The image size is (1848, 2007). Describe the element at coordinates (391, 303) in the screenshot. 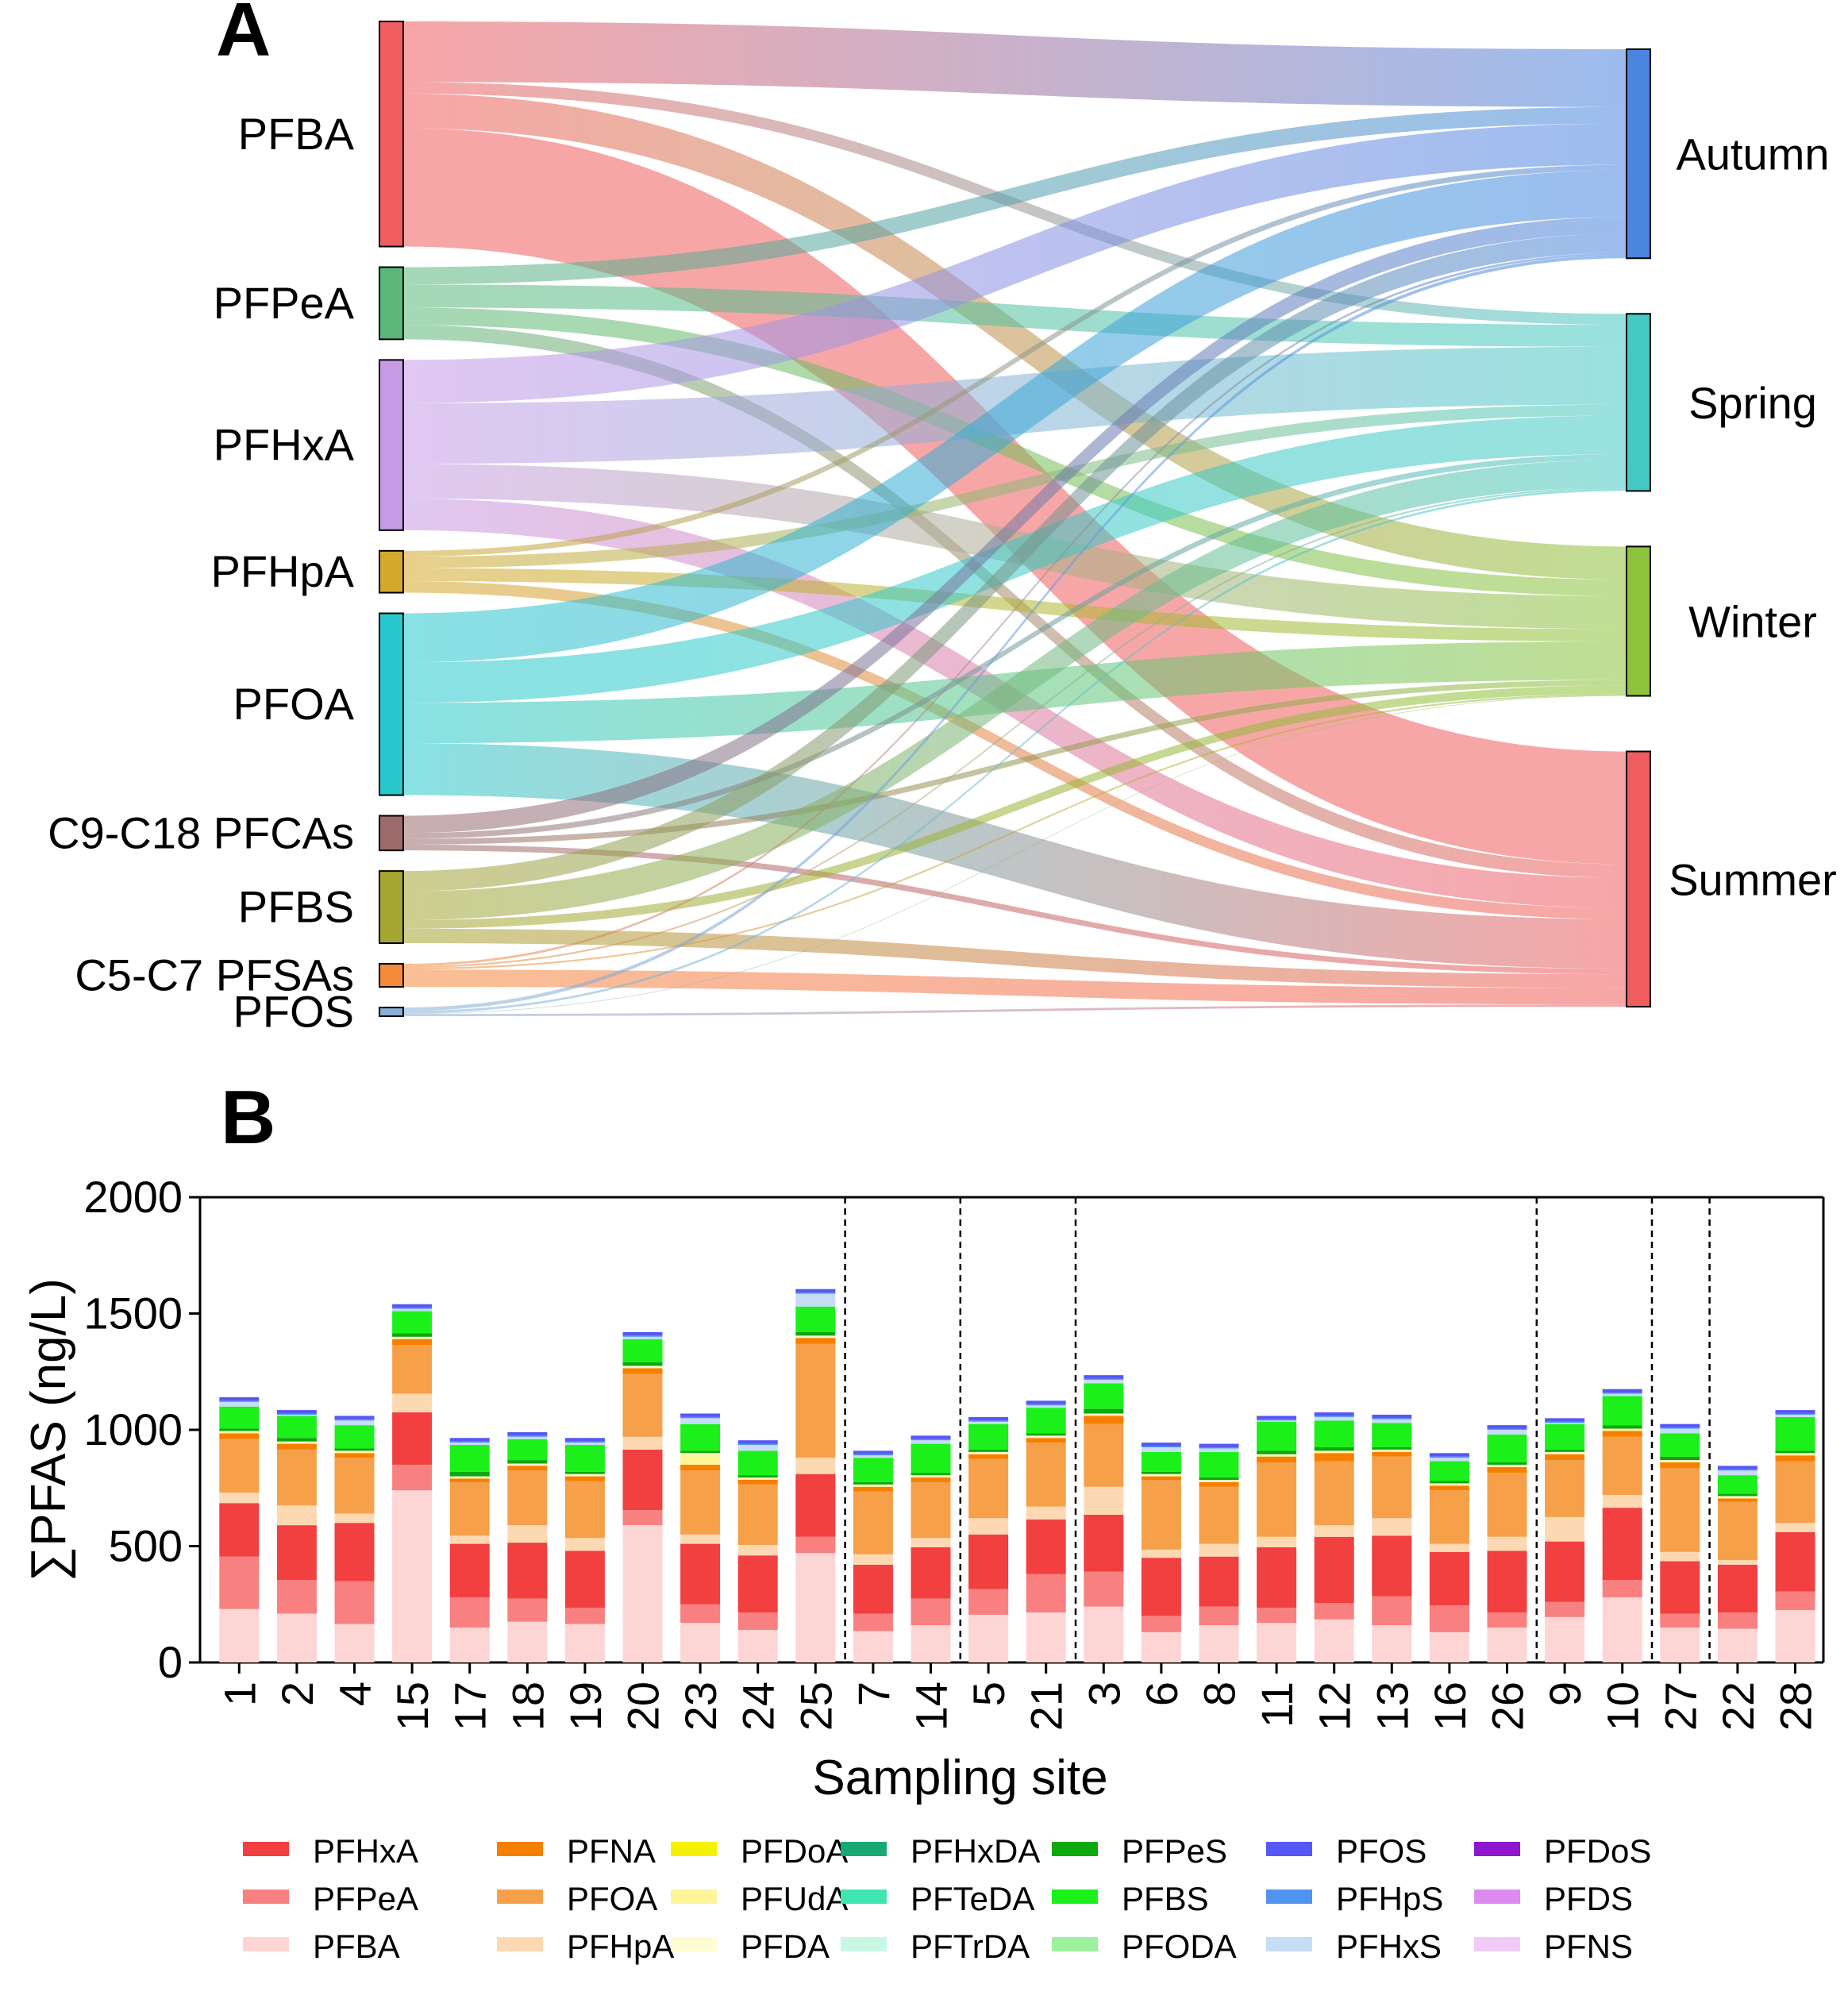

I see `source-node-pfpea` at that location.